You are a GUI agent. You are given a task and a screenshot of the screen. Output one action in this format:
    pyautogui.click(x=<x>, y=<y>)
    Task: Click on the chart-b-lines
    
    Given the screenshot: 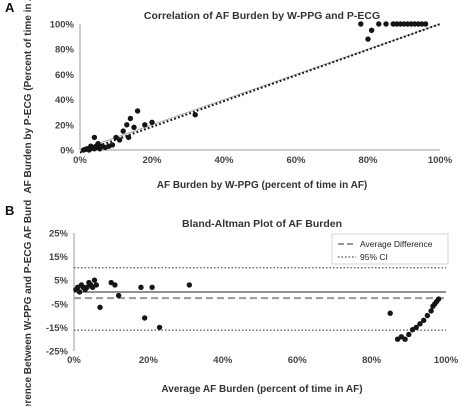 What is the action you would take?
    pyautogui.click(x=260, y=298)
    